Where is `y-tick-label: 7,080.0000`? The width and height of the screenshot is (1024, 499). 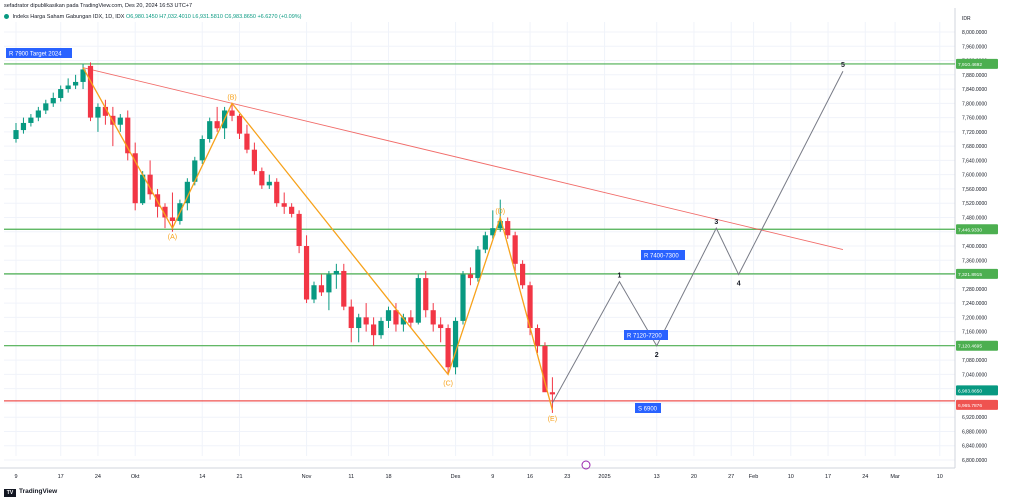 y-tick-label: 7,080.0000 is located at coordinates (974, 361).